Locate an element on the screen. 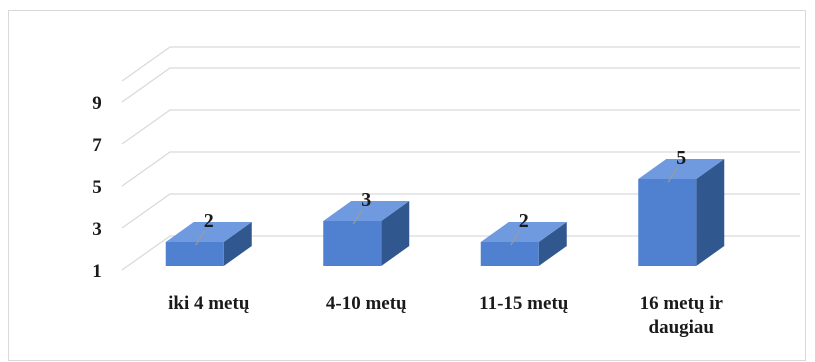 This screenshot has height=362, width=815. data-label: 5 is located at coordinates (681, 158).